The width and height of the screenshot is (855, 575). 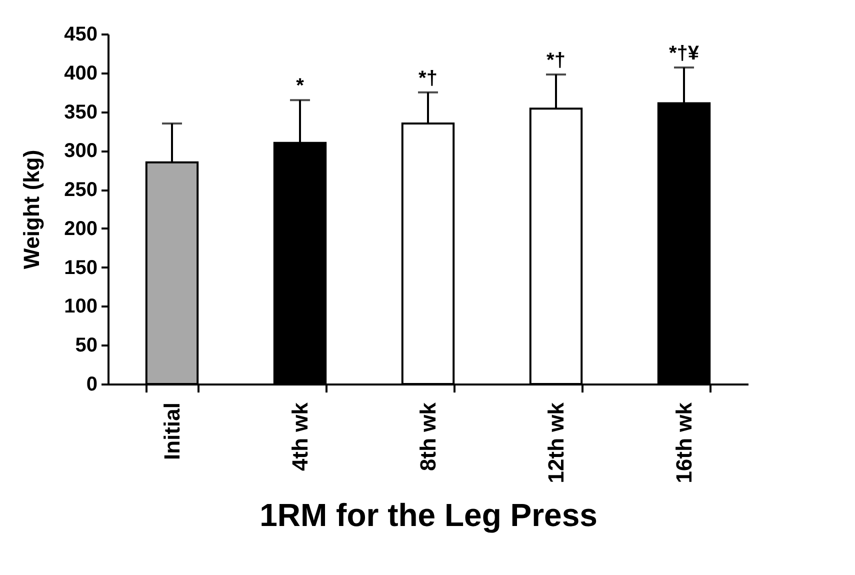 I want to click on y-tick-label: 100, so click(x=81, y=307).